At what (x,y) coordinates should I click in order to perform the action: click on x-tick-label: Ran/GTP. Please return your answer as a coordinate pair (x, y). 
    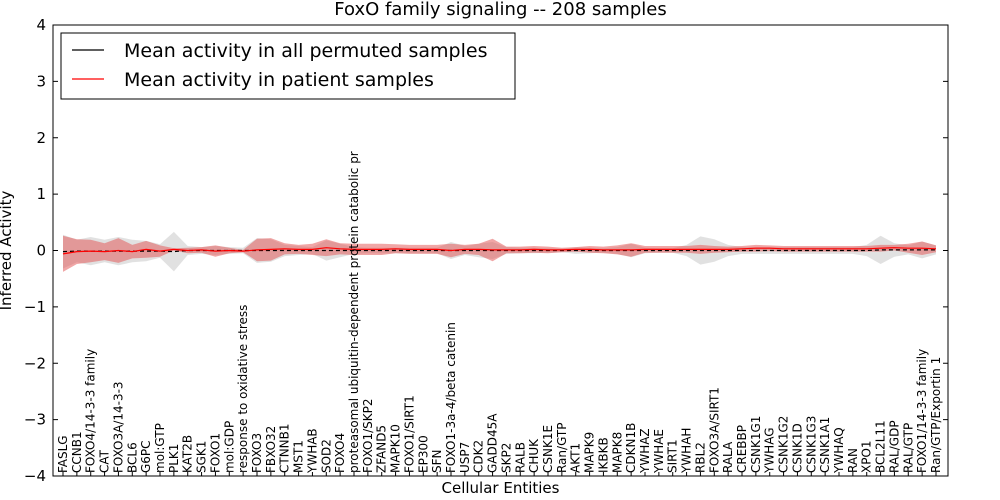
    Looking at the image, I should click on (562, 447).